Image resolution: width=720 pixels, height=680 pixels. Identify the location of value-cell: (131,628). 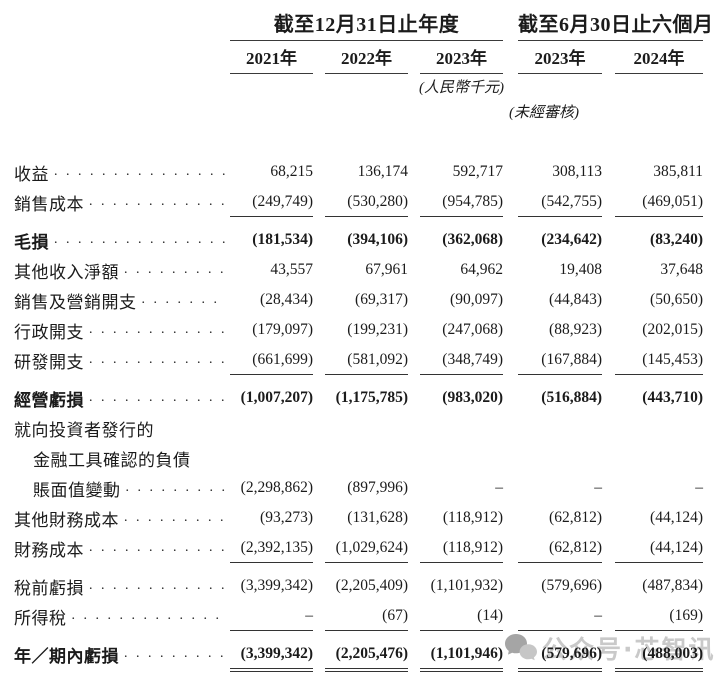
(377, 517).